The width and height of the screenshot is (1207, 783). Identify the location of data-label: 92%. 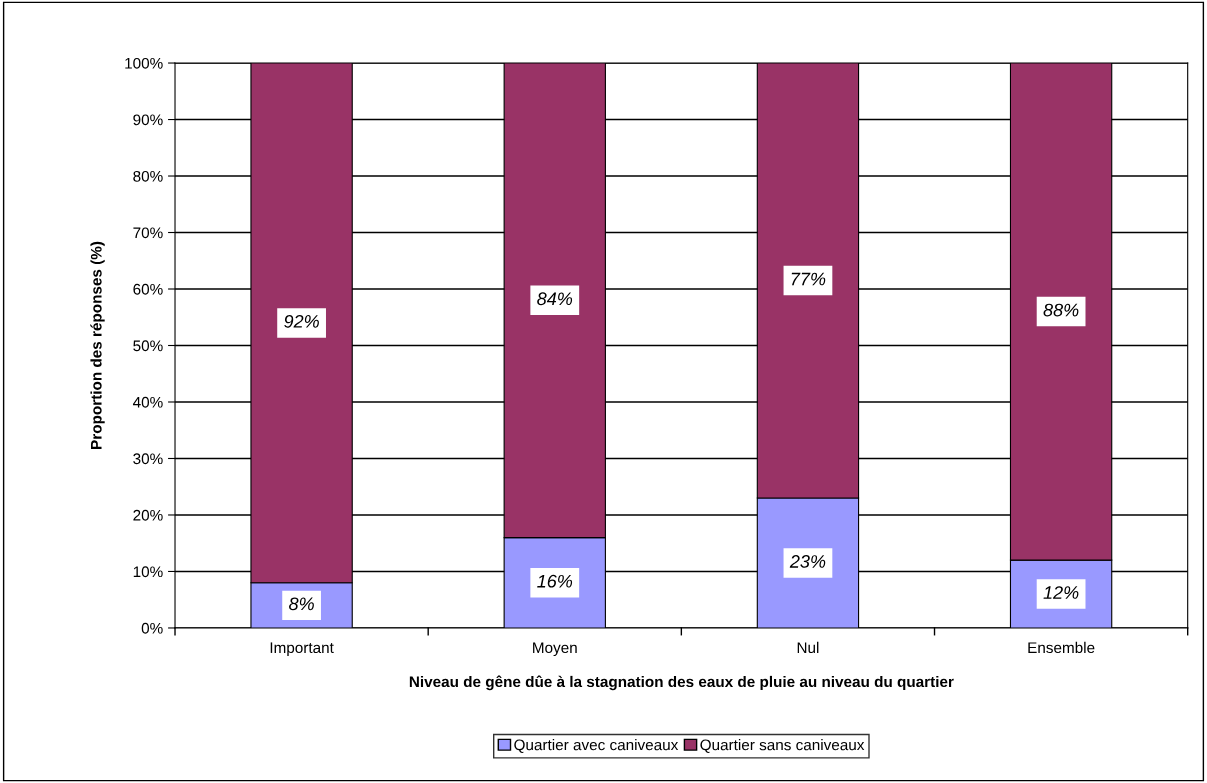
(301, 321).